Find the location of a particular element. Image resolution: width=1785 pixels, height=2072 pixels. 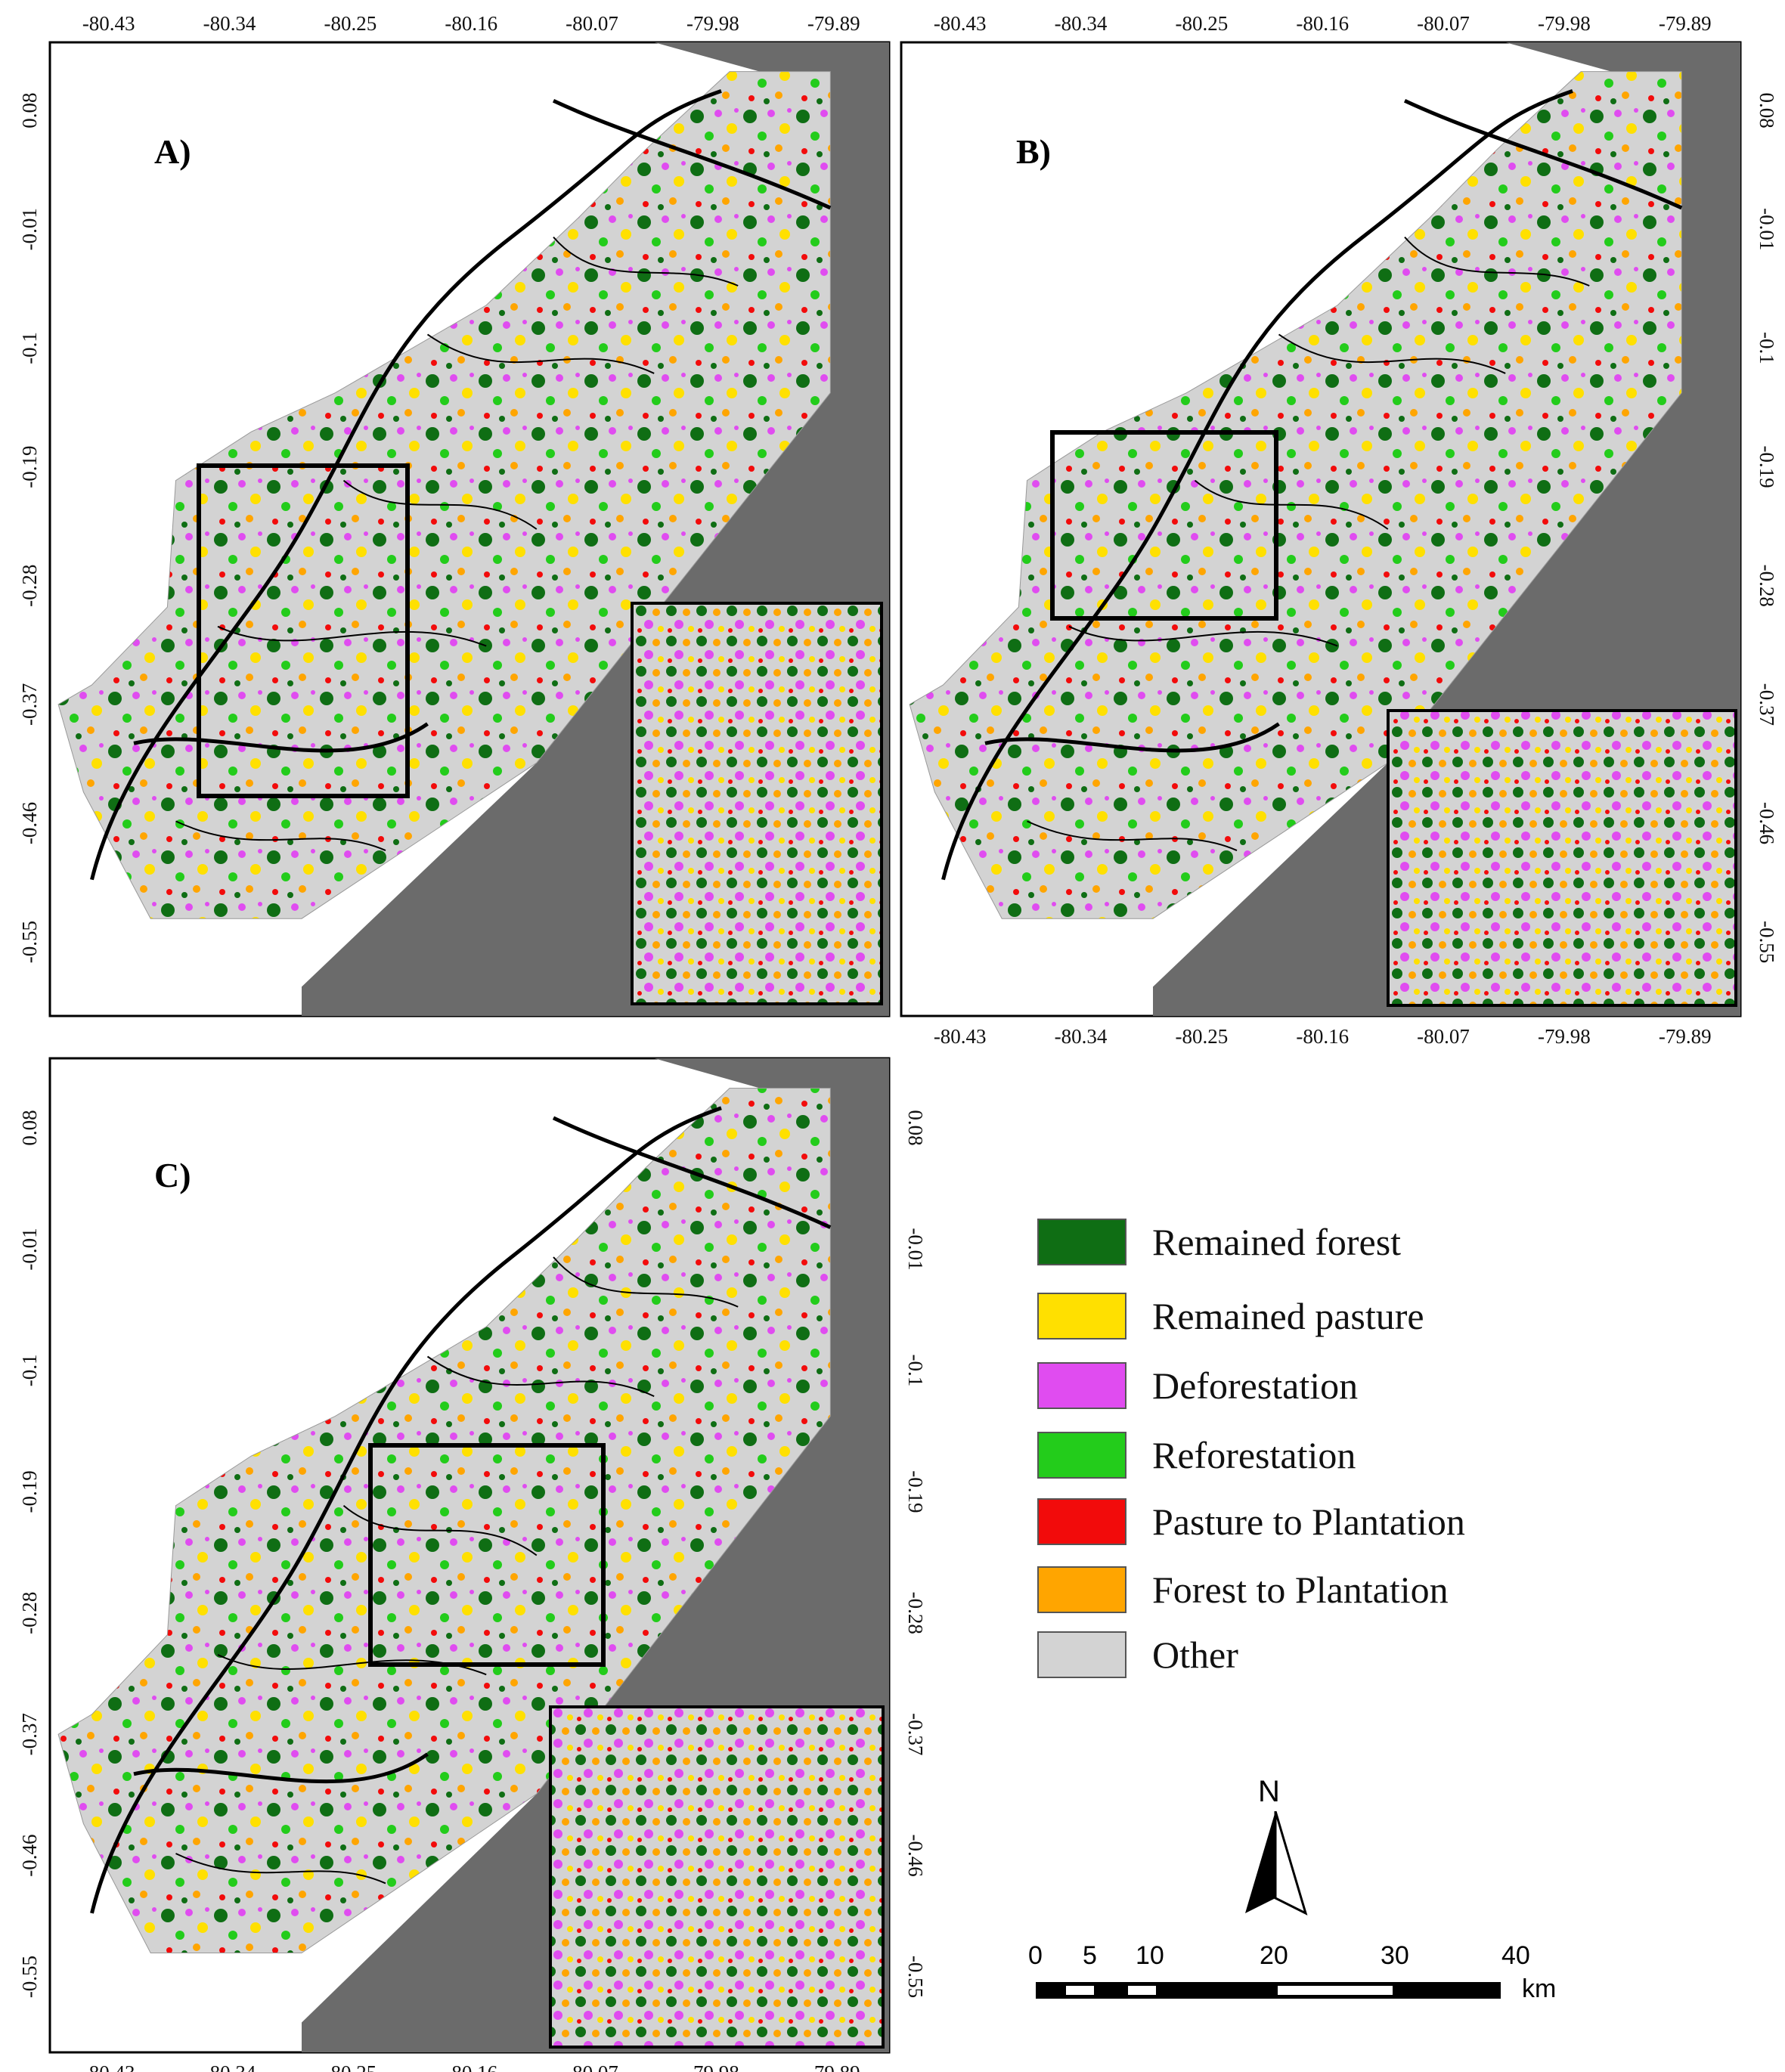

legend-label: Reforestation is located at coordinates (1254, 1455).